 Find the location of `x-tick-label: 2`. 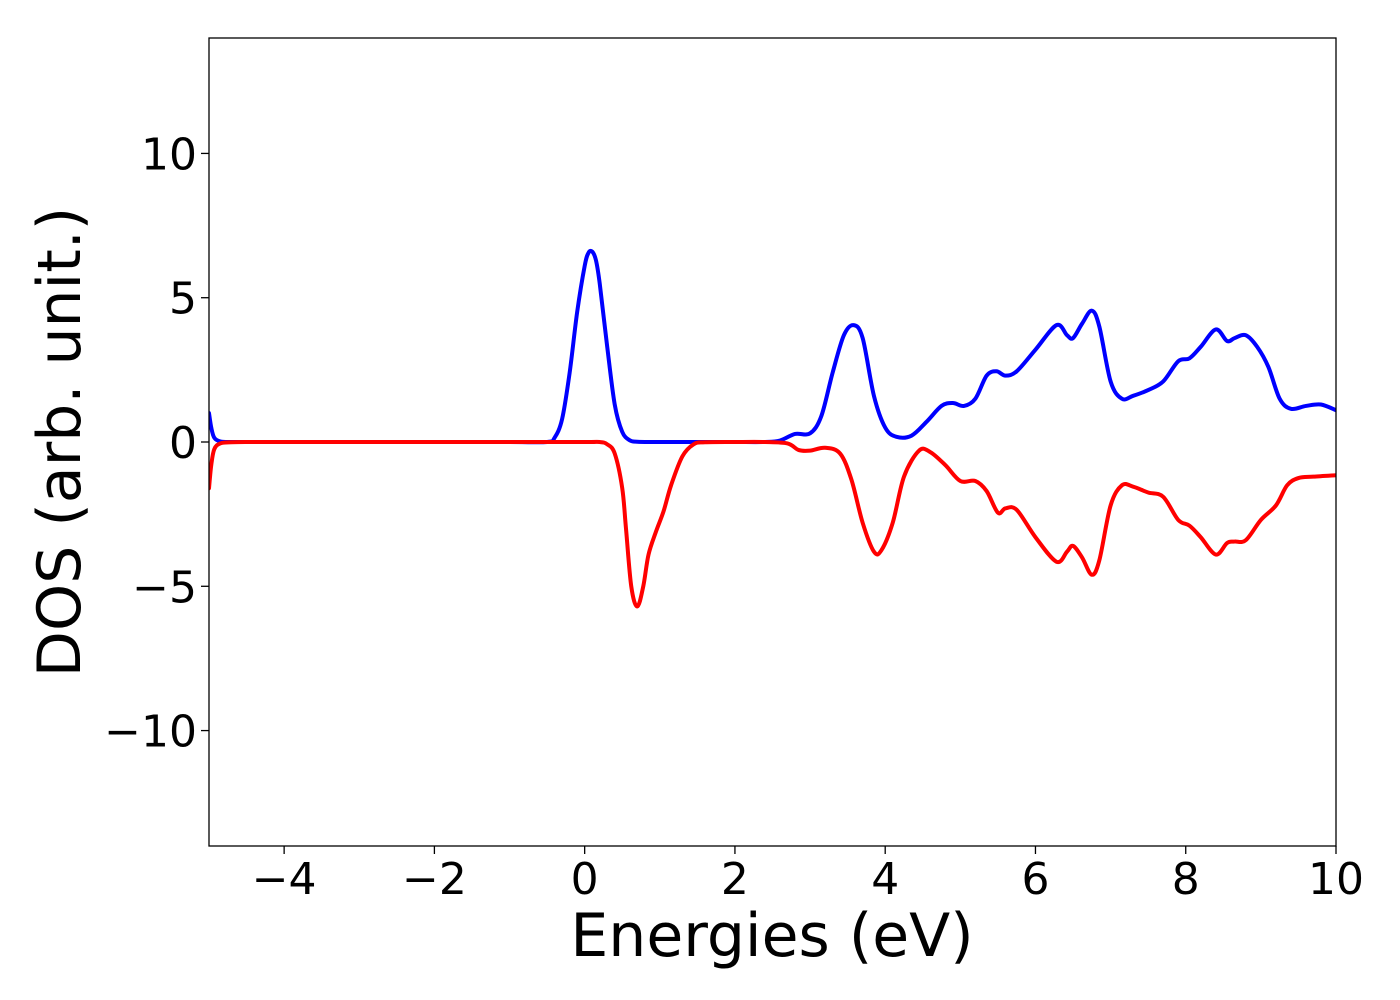

x-tick-label: 2 is located at coordinates (735, 879).